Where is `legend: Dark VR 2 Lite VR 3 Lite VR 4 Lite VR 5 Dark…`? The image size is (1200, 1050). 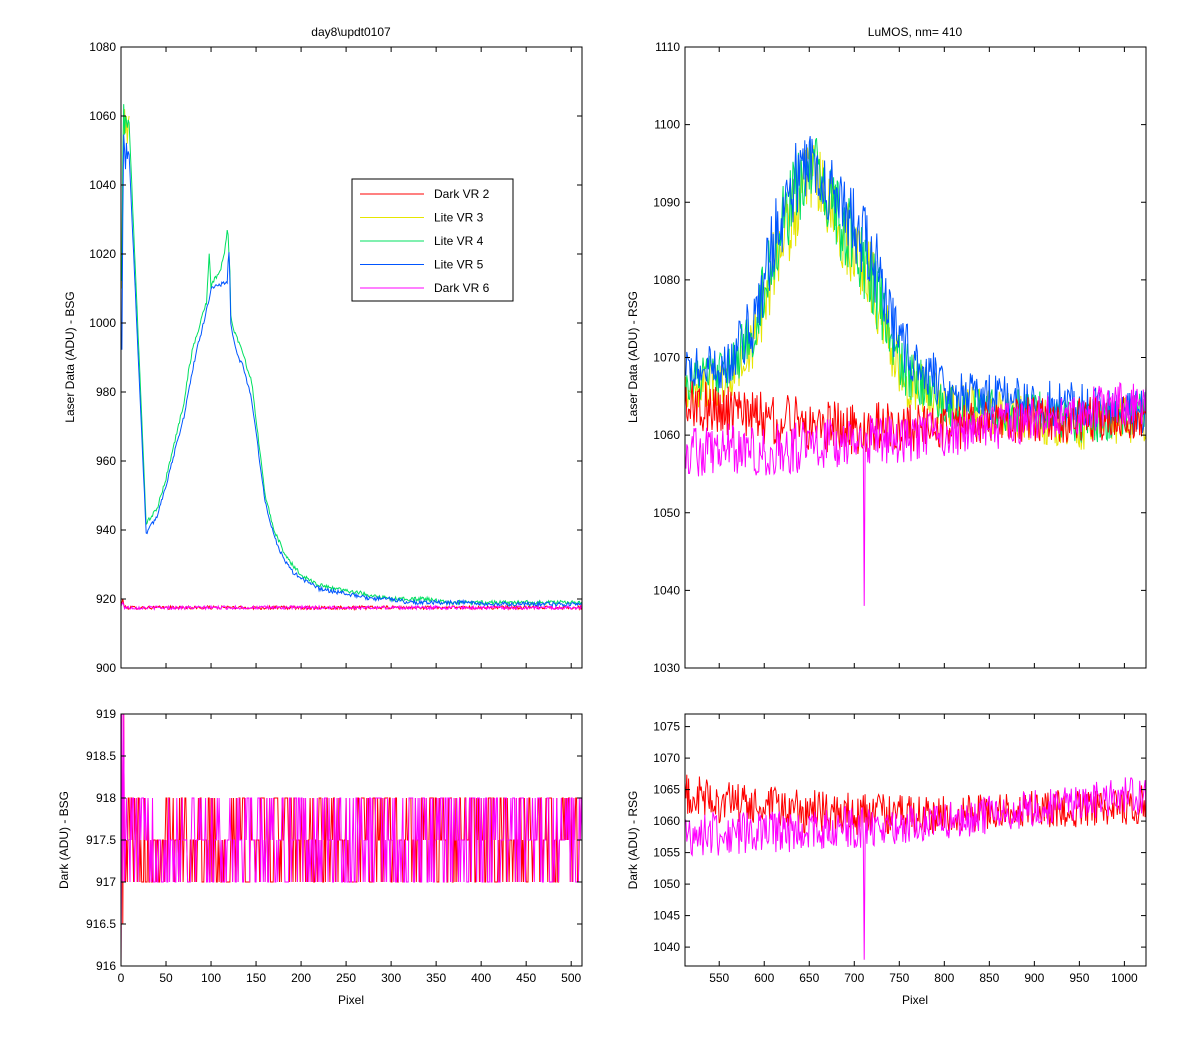 legend: Dark VR 2 Lite VR 3 Lite VR 4 Lite VR 5 Dark… is located at coordinates (432, 240).